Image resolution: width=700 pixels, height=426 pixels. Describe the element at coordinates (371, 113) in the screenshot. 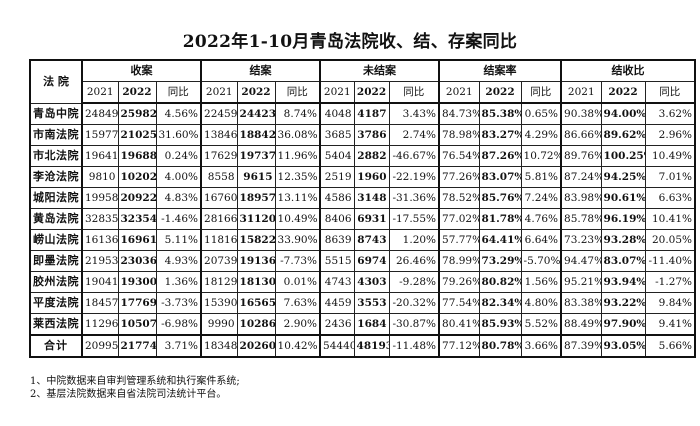

I see `data-cell: 4187` at that location.